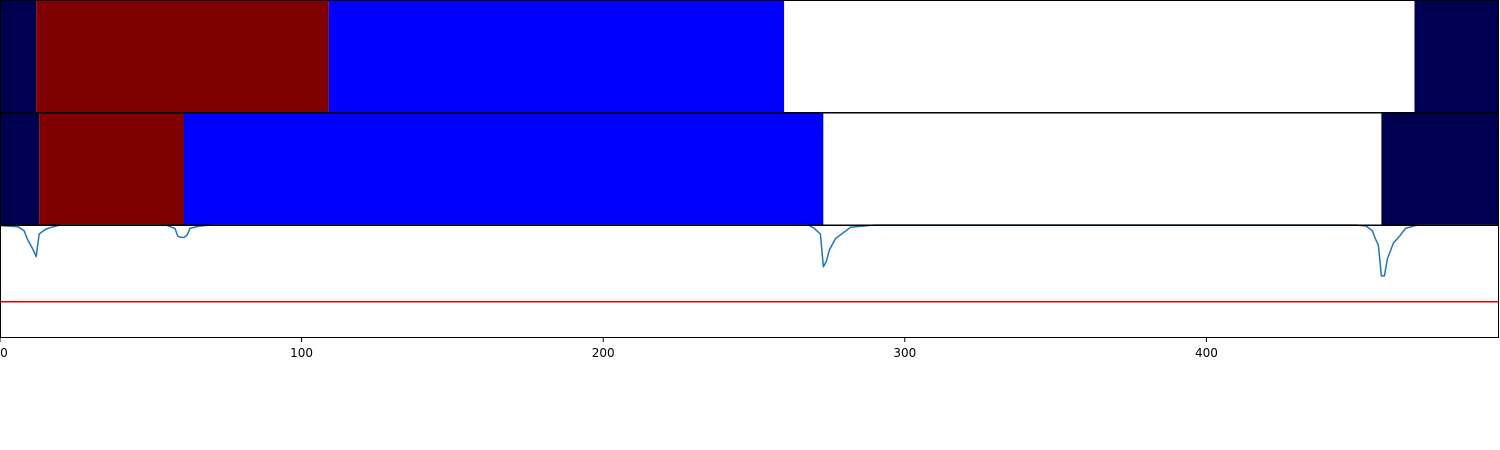 Image resolution: width=1500 pixels, height=450 pixels. What do you see at coordinates (301, 353) in the screenshot?
I see `x-tick-label-100: 100` at bounding box center [301, 353].